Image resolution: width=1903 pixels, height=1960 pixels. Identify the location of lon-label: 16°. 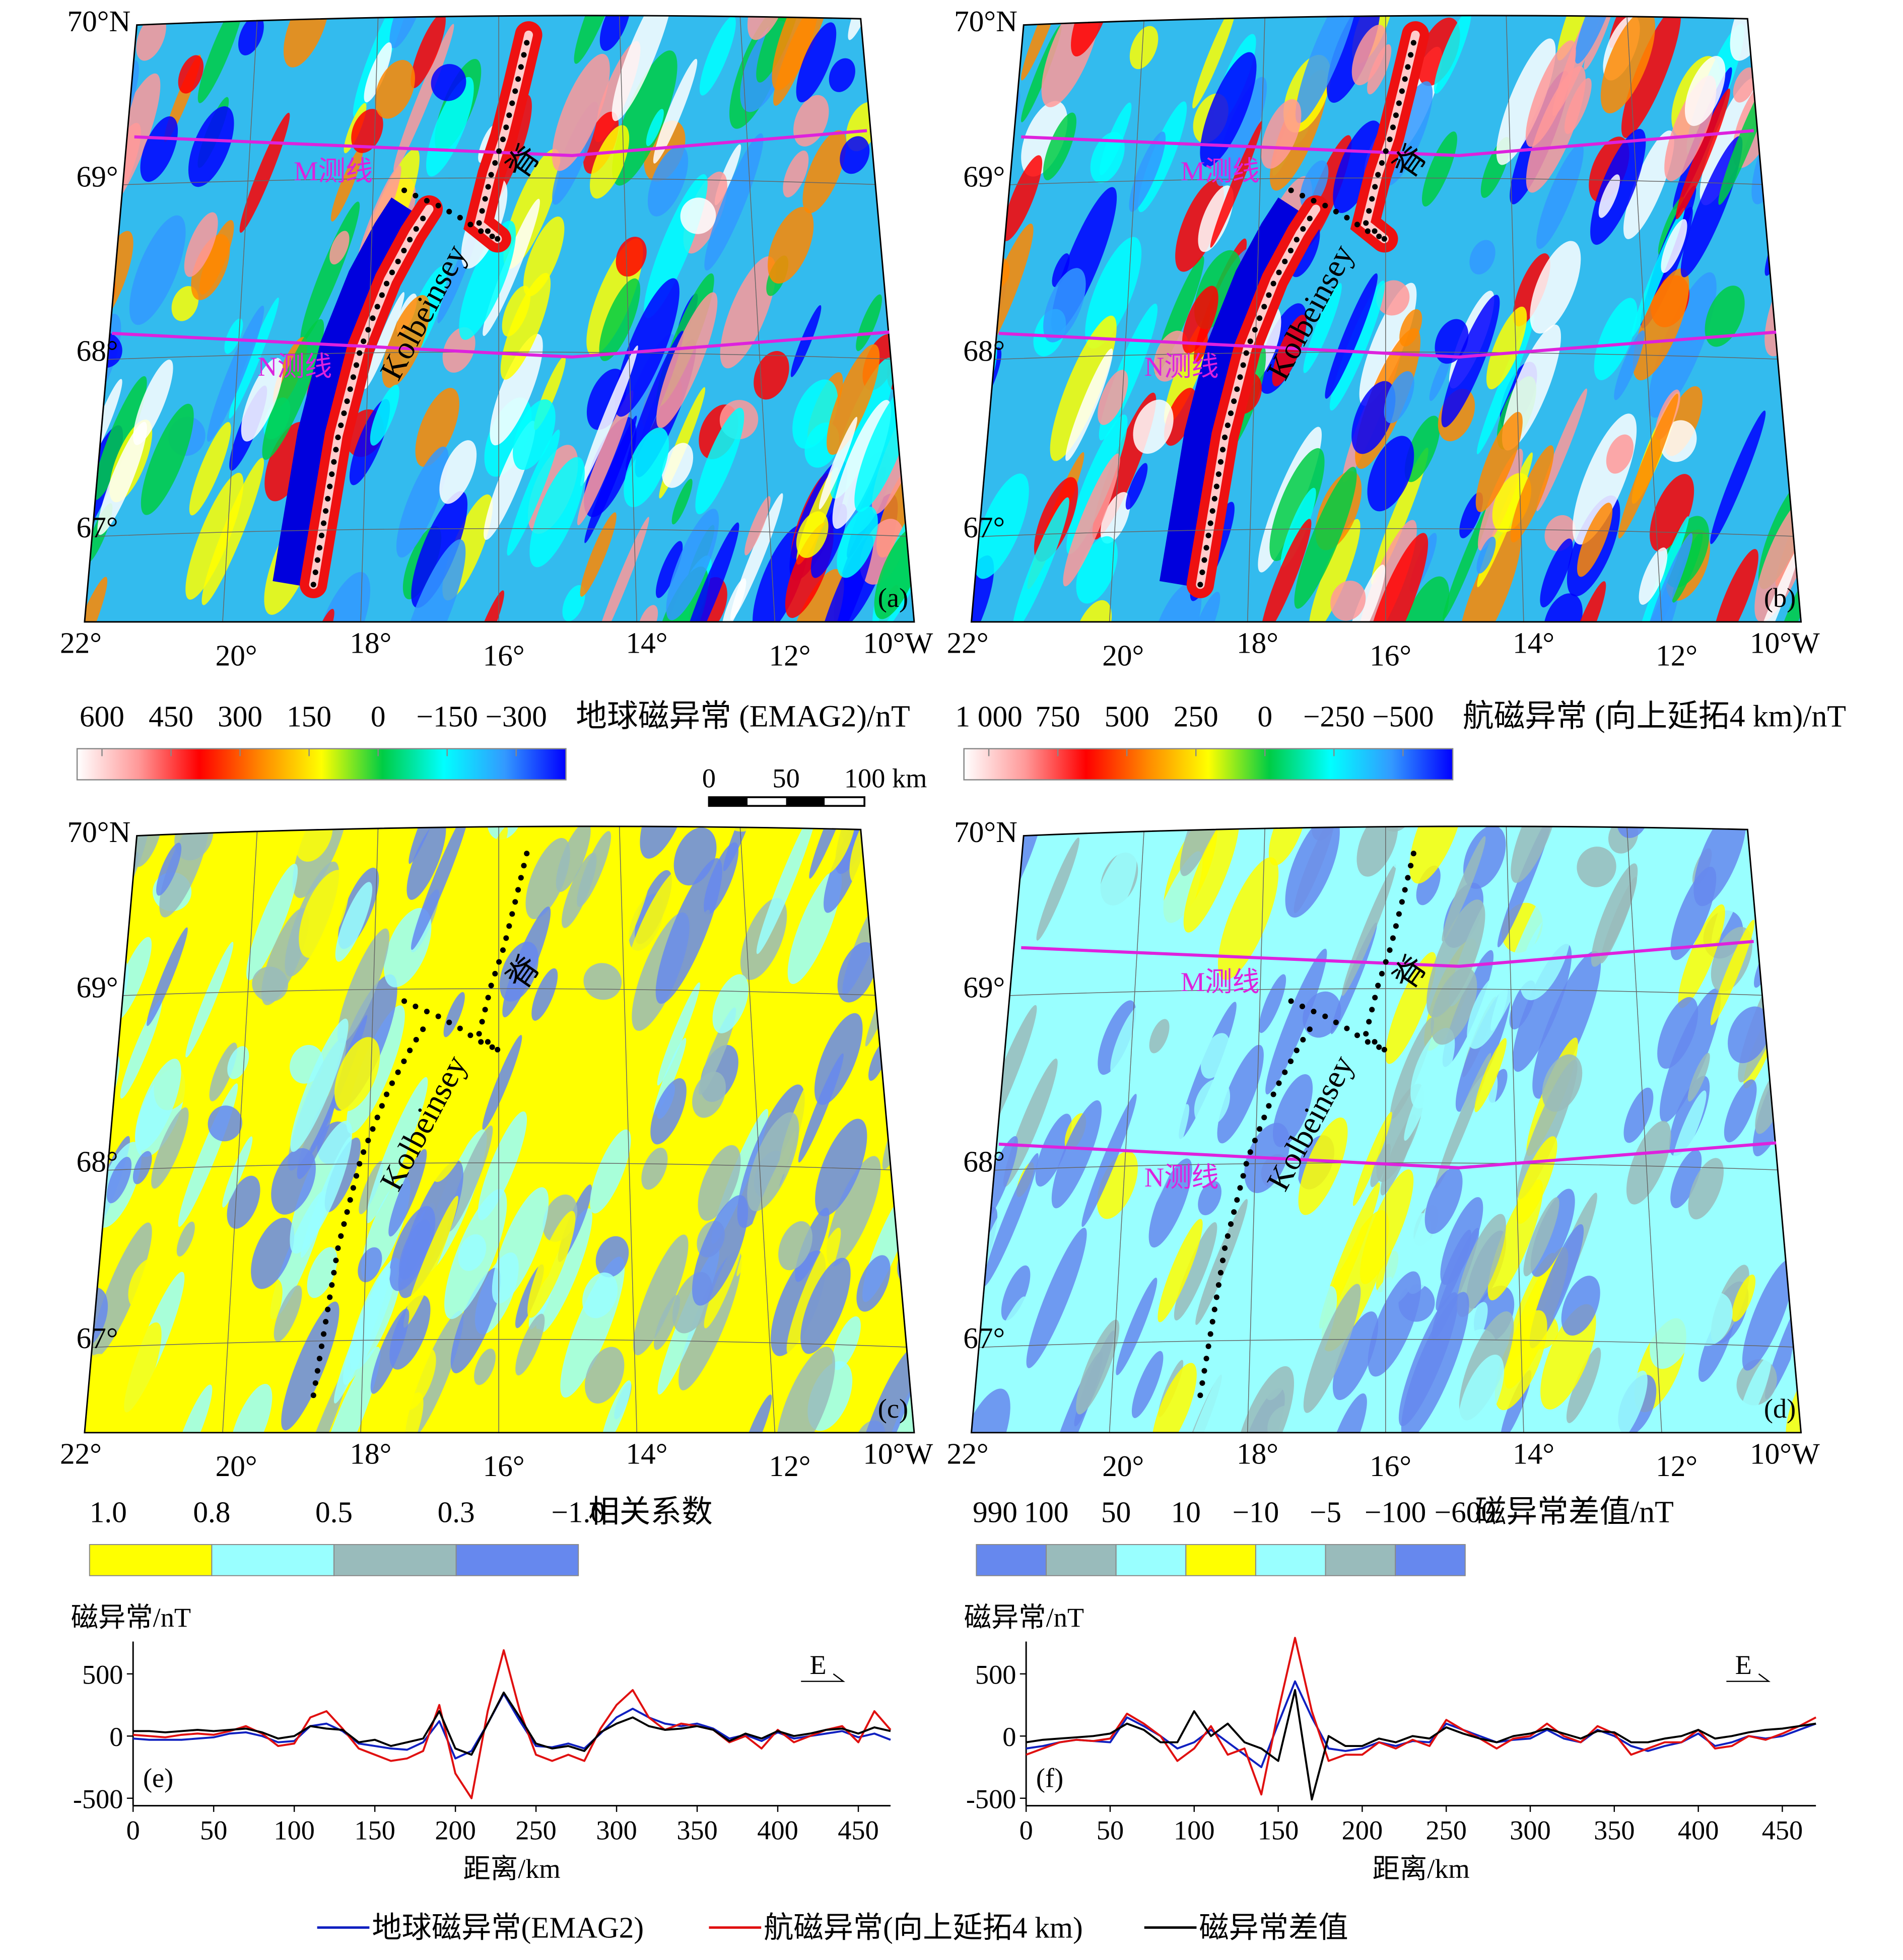
(504, 1466).